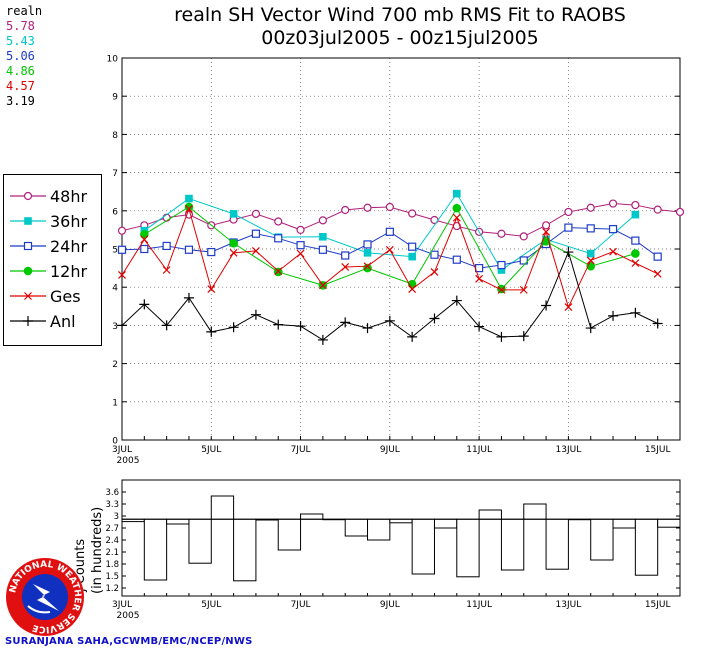  What do you see at coordinates (20, 101) in the screenshot?
I see `mean-value-anl: 3.19` at bounding box center [20, 101].